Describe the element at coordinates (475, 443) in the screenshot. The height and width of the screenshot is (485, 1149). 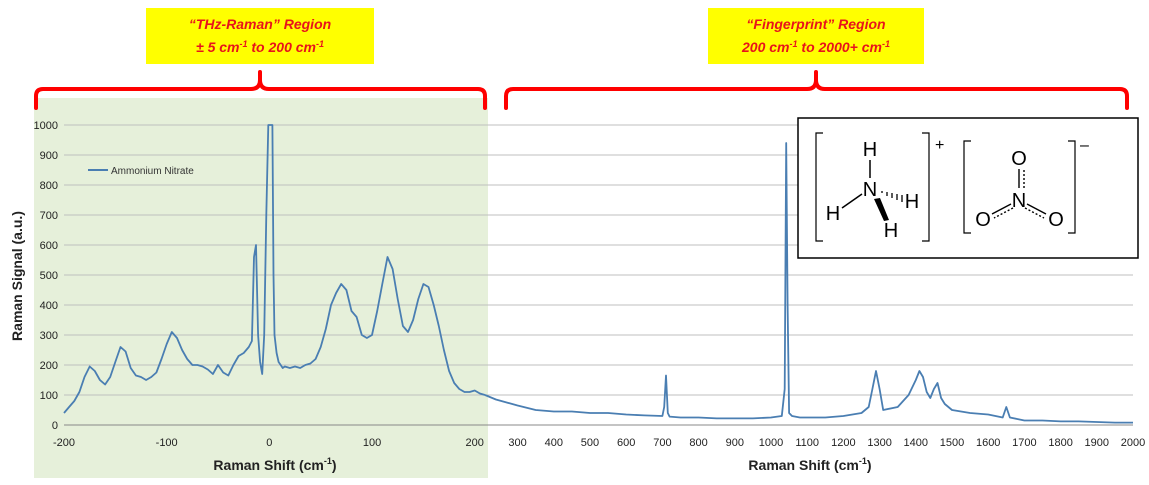
I see `x-tick-label: 200` at that location.